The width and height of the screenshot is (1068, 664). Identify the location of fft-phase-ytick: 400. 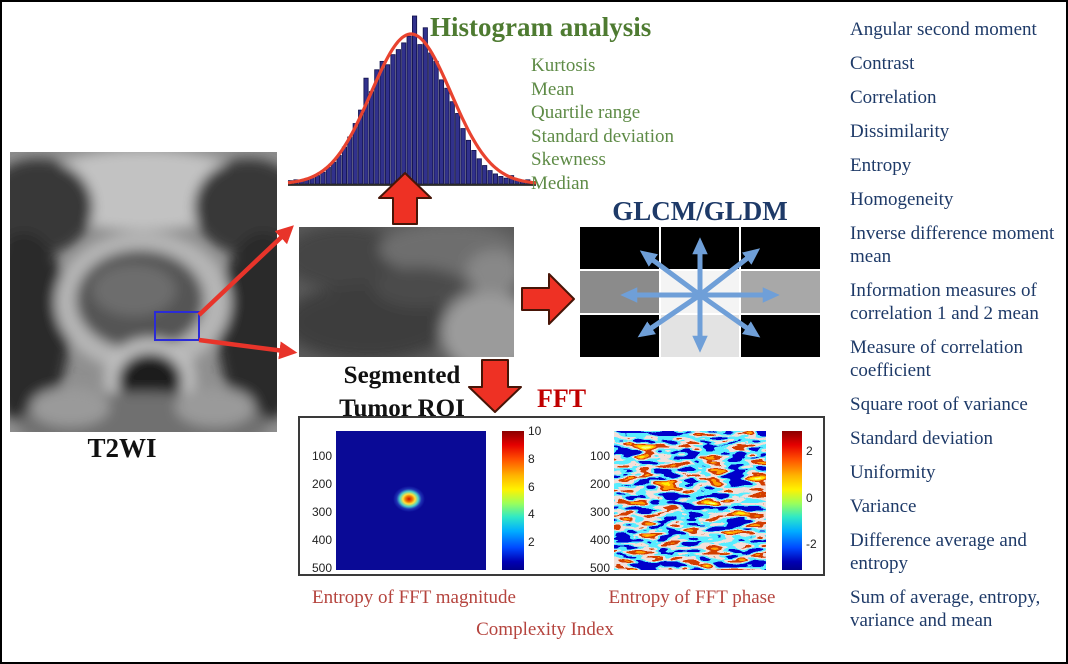
(599, 540).